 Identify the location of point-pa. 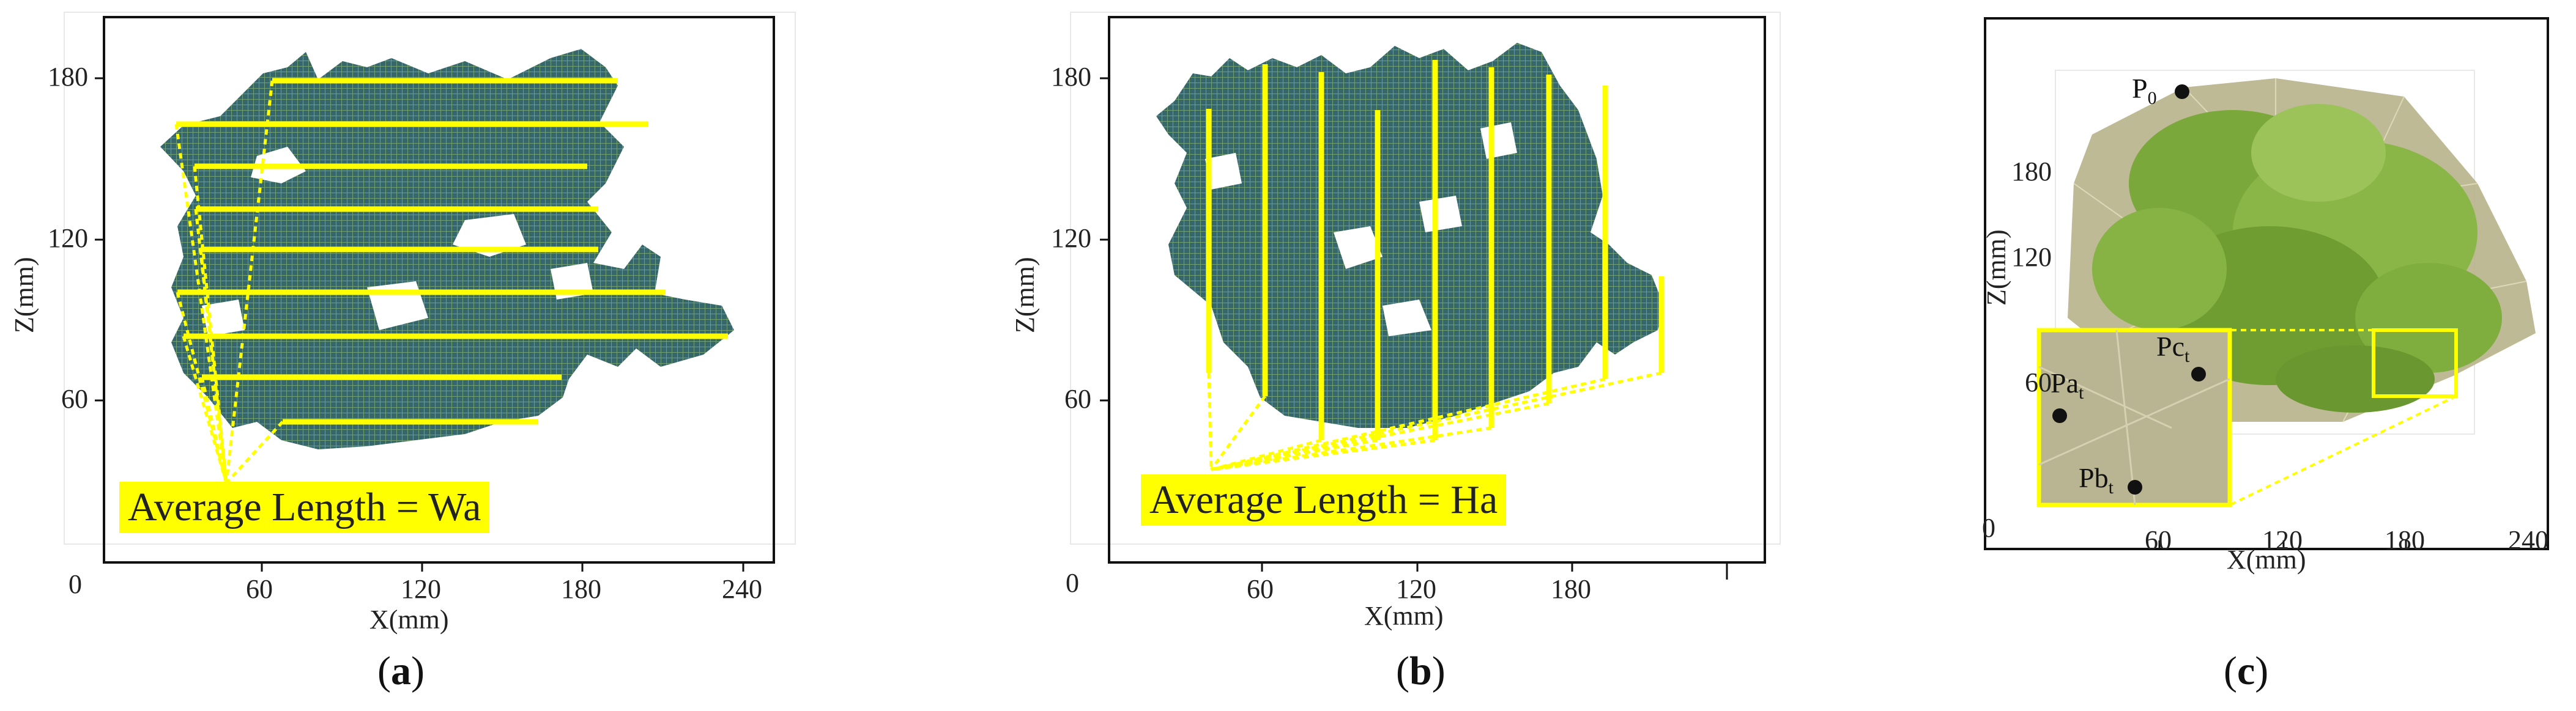
(2059, 415).